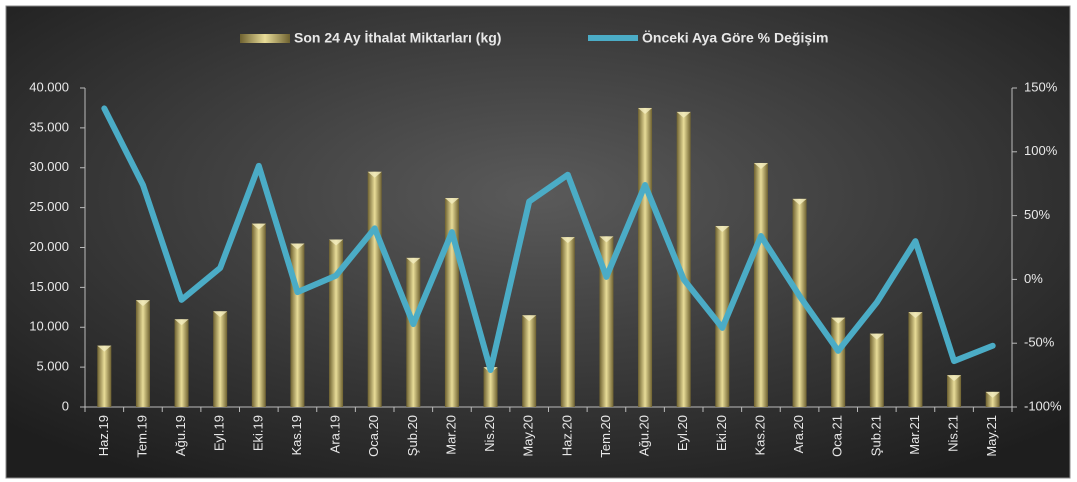 The image size is (1077, 482). I want to click on x-tick-label: Ara.20, so click(798, 434).